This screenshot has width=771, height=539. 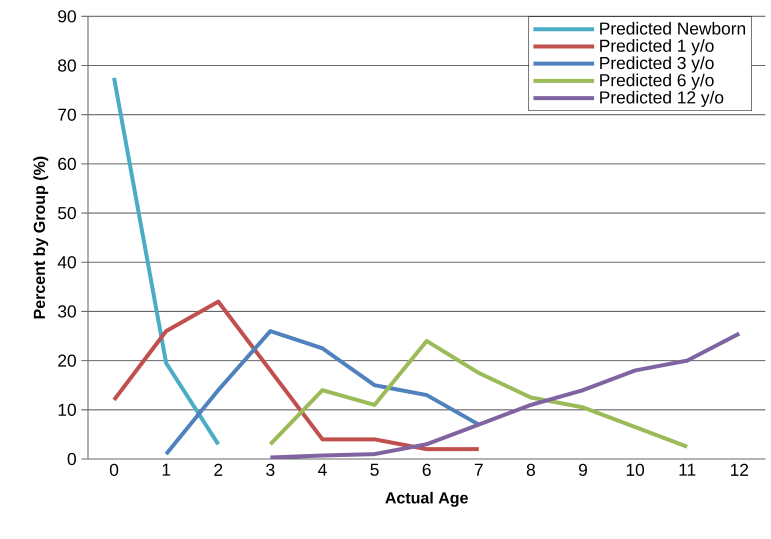 I want to click on legend-label: Predicted 6 y/o, so click(x=657, y=82).